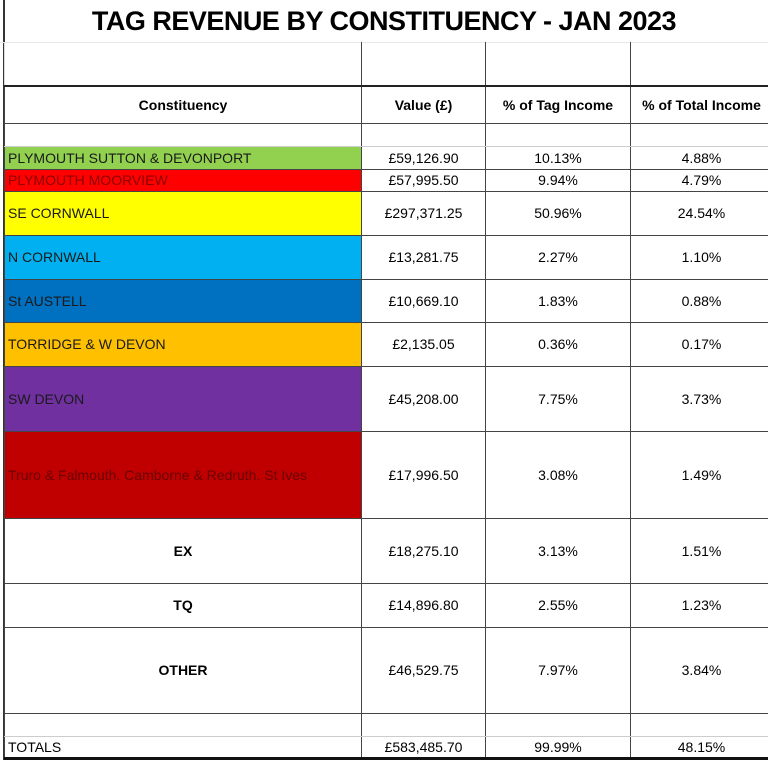 The image size is (768, 760). I want to click on total-pct-cell: 3.73%, so click(699, 398).